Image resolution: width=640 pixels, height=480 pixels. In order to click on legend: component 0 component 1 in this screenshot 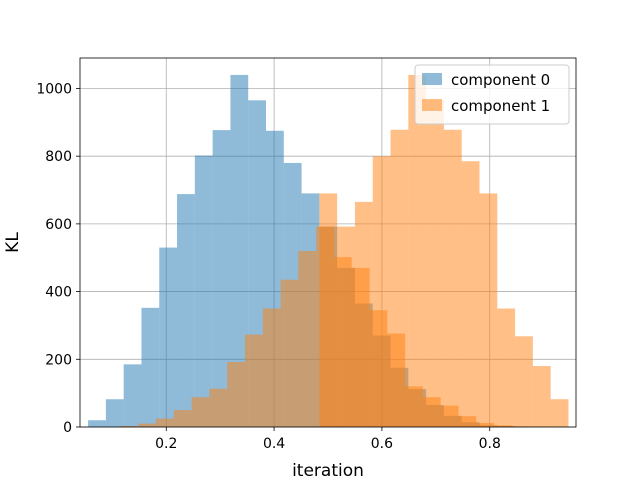, I will do `click(492, 94)`.